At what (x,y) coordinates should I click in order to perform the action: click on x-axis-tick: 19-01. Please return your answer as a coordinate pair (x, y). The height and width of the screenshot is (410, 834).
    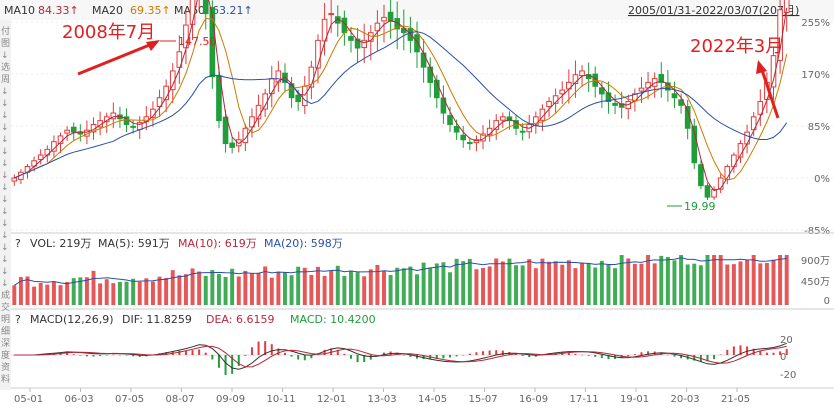
    Looking at the image, I should click on (634, 399).